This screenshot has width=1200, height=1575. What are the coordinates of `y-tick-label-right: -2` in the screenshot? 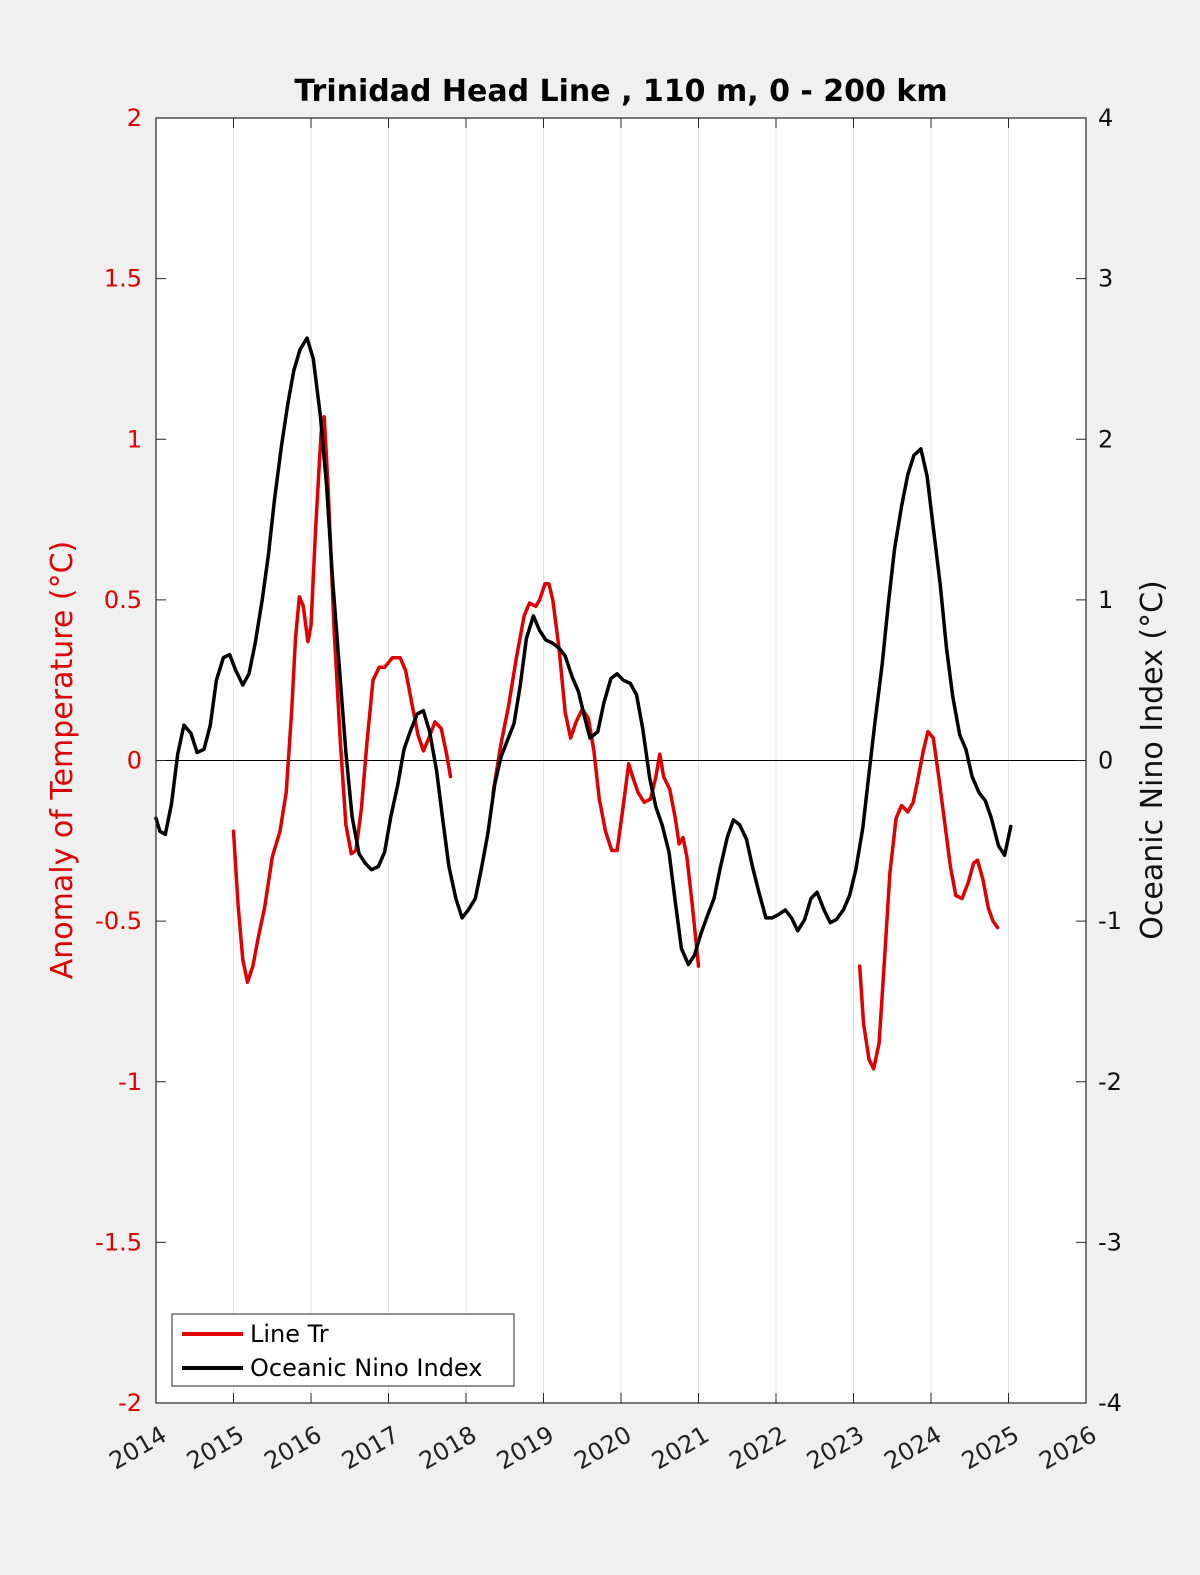 It's located at (1110, 1082).